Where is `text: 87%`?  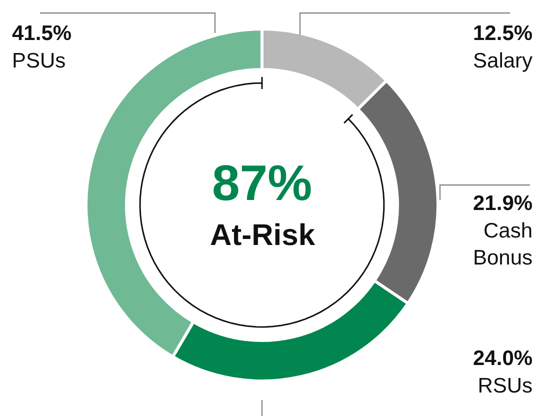
text: 87% is located at coordinates (262, 183).